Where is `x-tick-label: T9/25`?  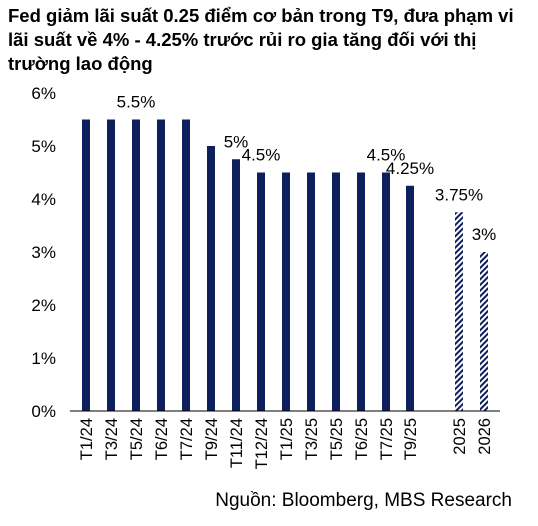 x-tick-label: T9/25 is located at coordinates (411, 439).